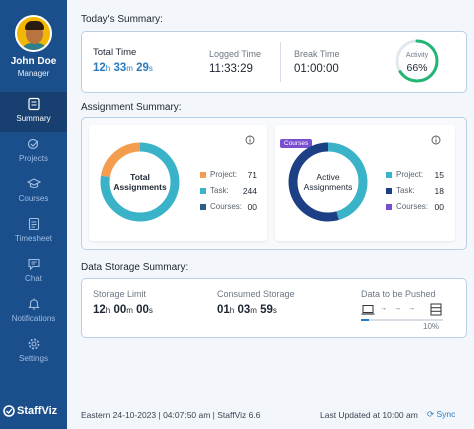 This screenshot has height=429, width=474. What do you see at coordinates (33, 304) in the screenshot?
I see `bell-icon` at bounding box center [33, 304].